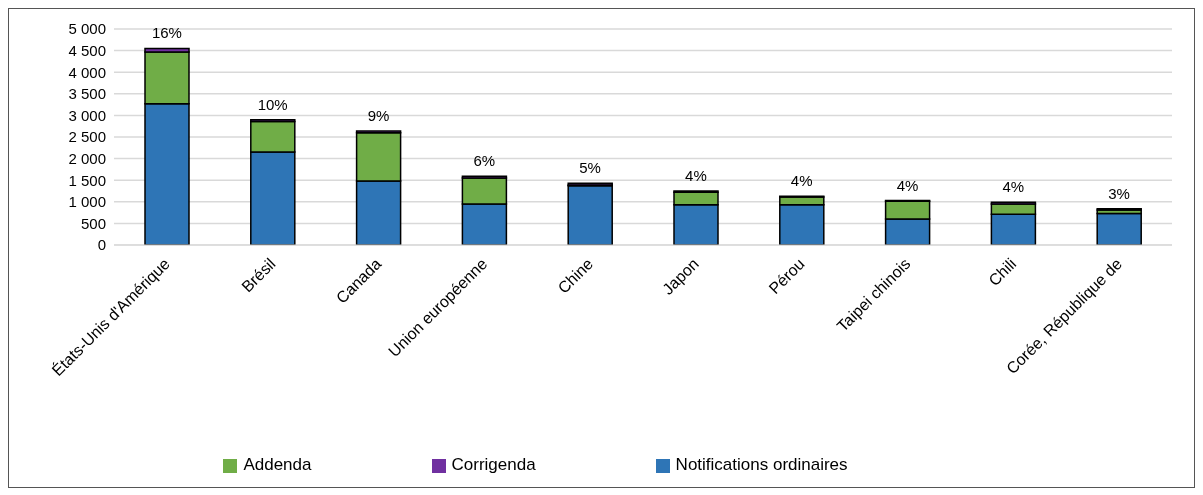 The height and width of the screenshot is (495, 1203). Describe the element at coordinates (87, 50) in the screenshot. I see `y-tick-label: 4 500` at that location.